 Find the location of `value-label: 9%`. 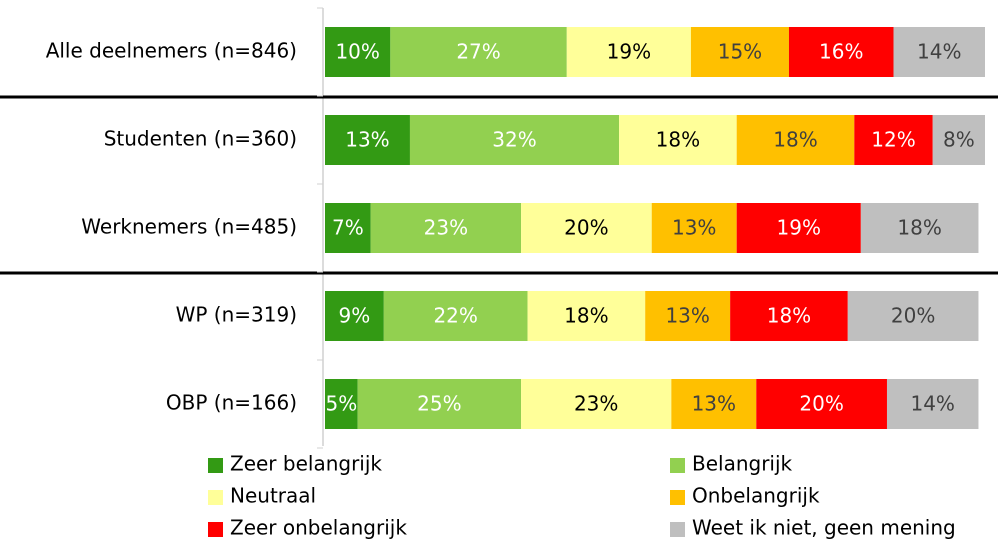

value-label: 9% is located at coordinates (355, 316).